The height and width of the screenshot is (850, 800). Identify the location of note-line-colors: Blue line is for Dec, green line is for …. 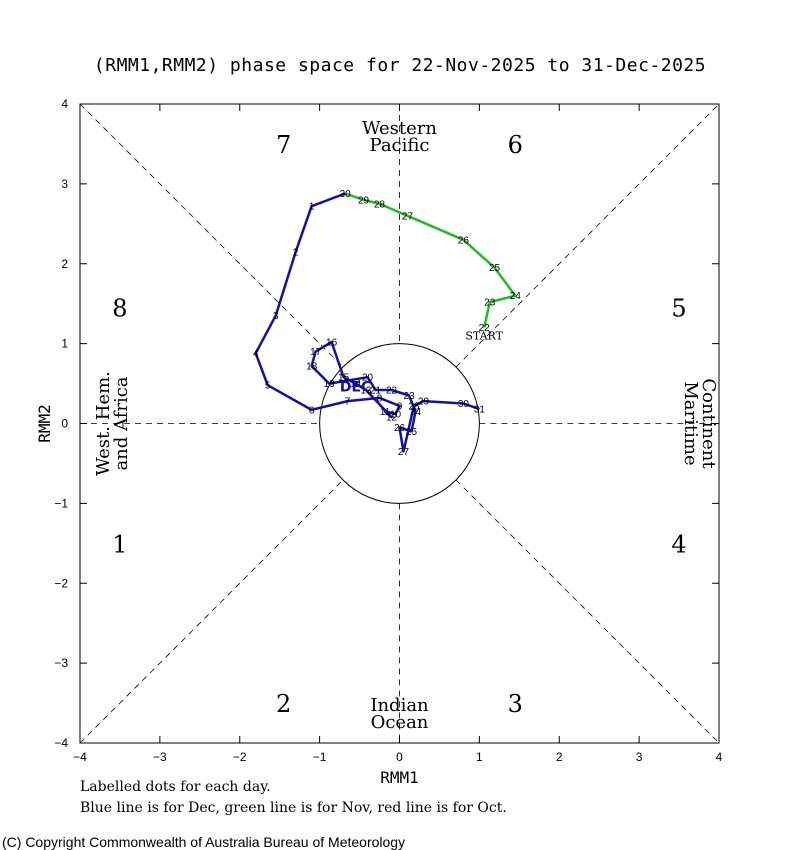
(293, 808).